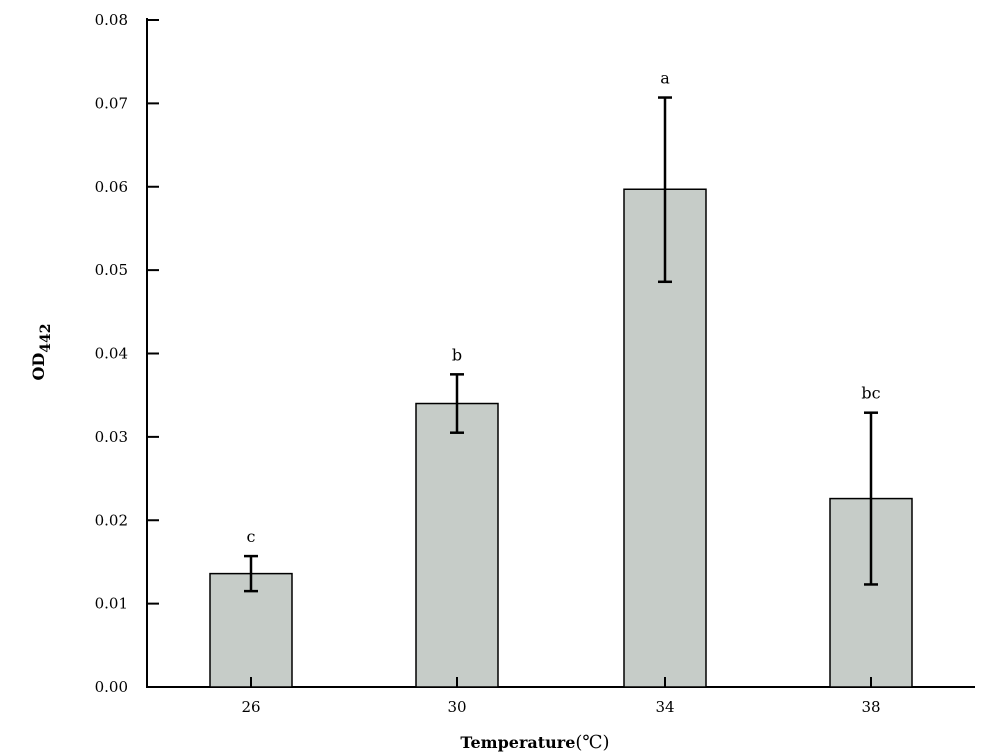  Describe the element at coordinates (517, 742) in the screenshot. I see `x-axis-title-text: Temperature` at that location.